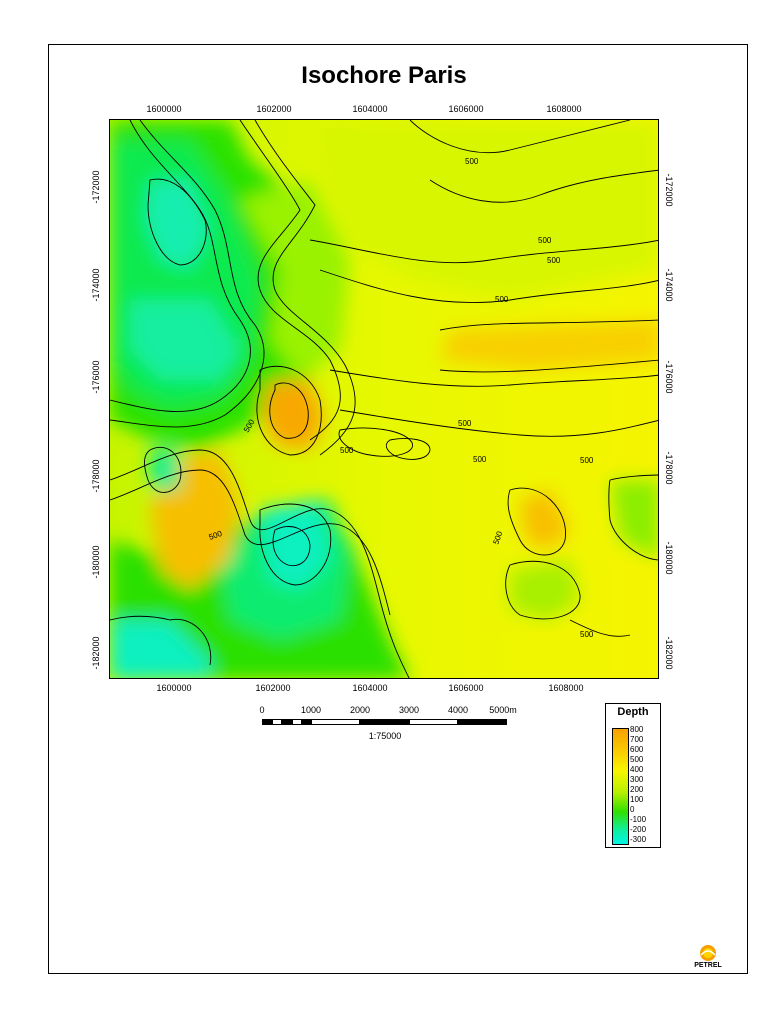 Image resolution: width=768 pixels, height=1024 pixels. Describe the element at coordinates (632, 809) in the screenshot. I see `legend-tick: 0` at that location.